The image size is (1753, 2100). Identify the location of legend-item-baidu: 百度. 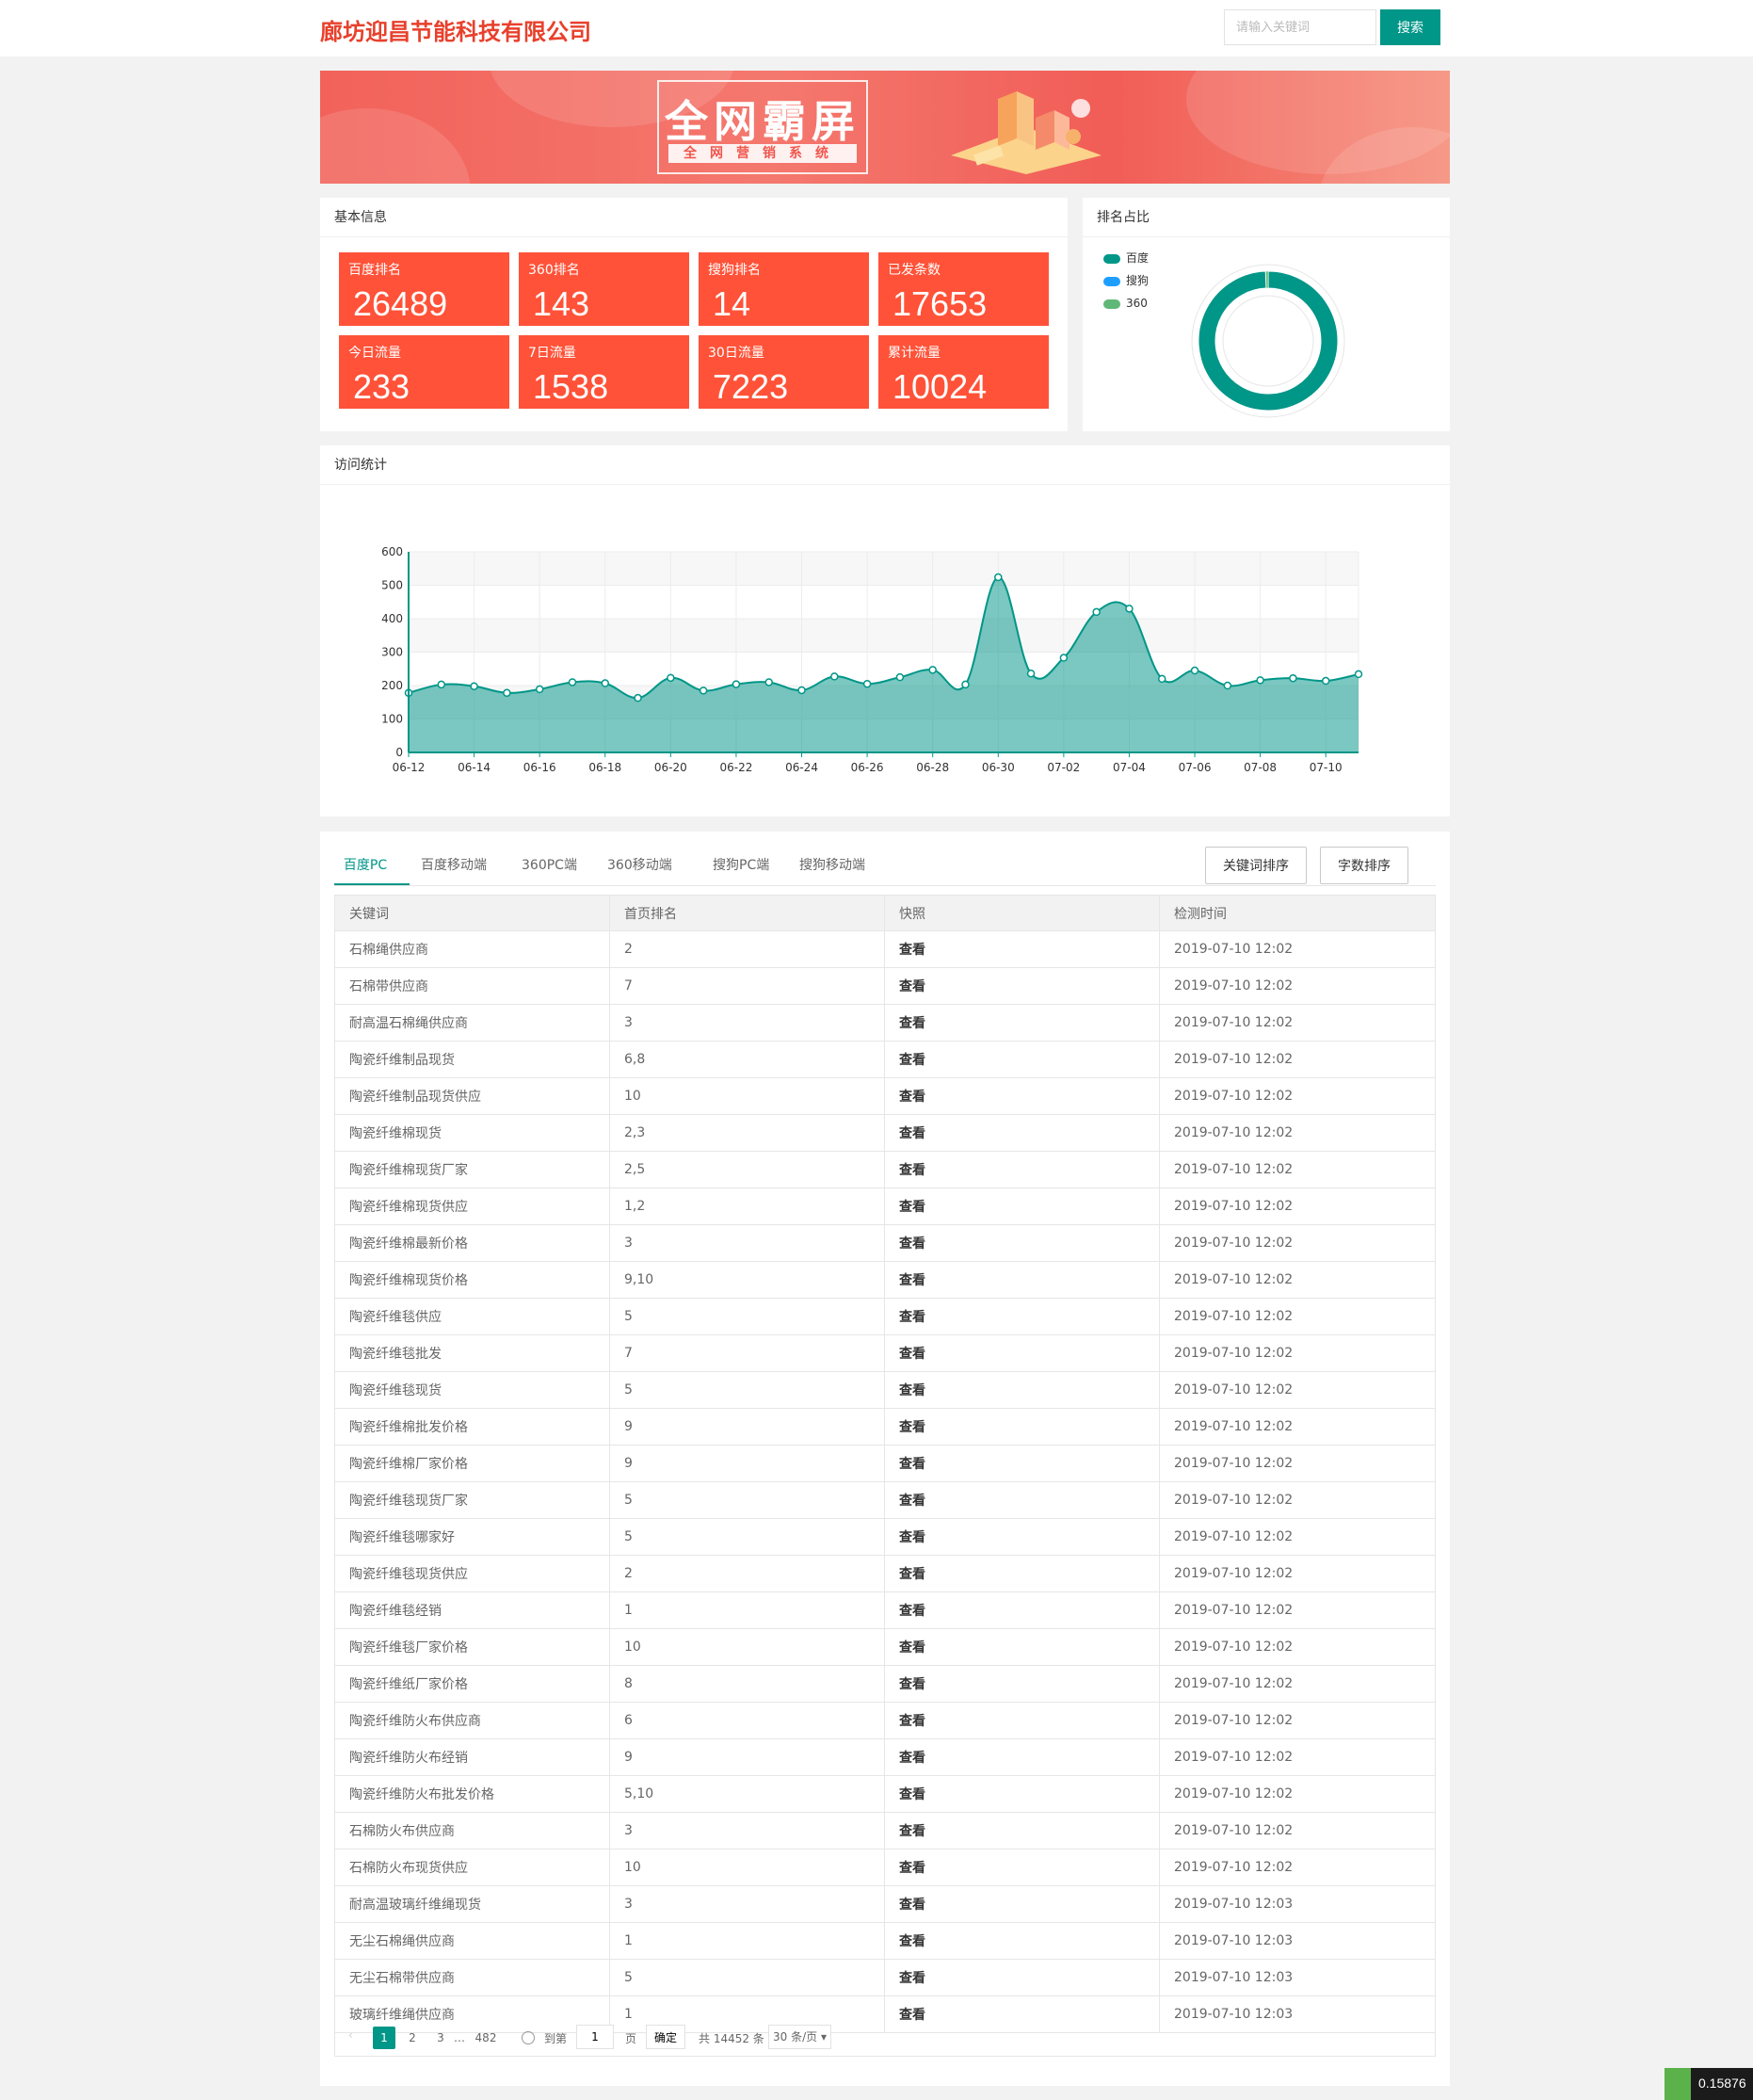
(1126, 258).